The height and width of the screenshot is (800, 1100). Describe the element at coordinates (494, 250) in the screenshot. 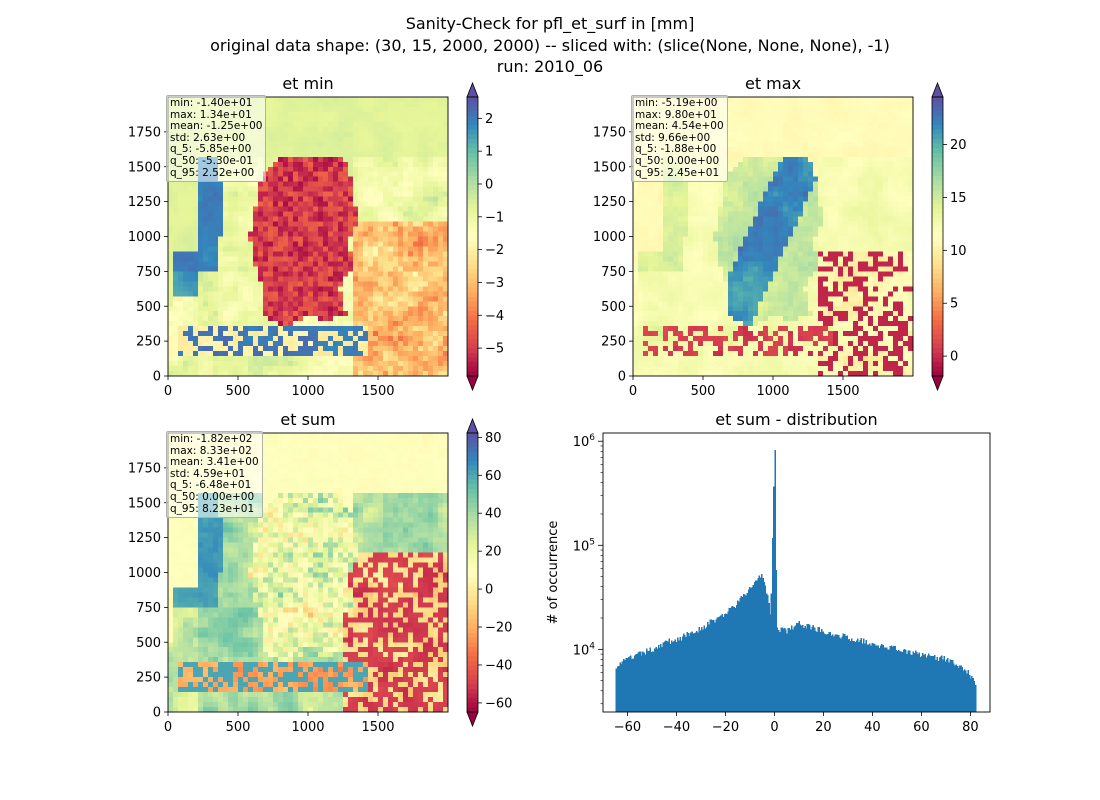

I see `colorbar-tick-label: −2` at that location.